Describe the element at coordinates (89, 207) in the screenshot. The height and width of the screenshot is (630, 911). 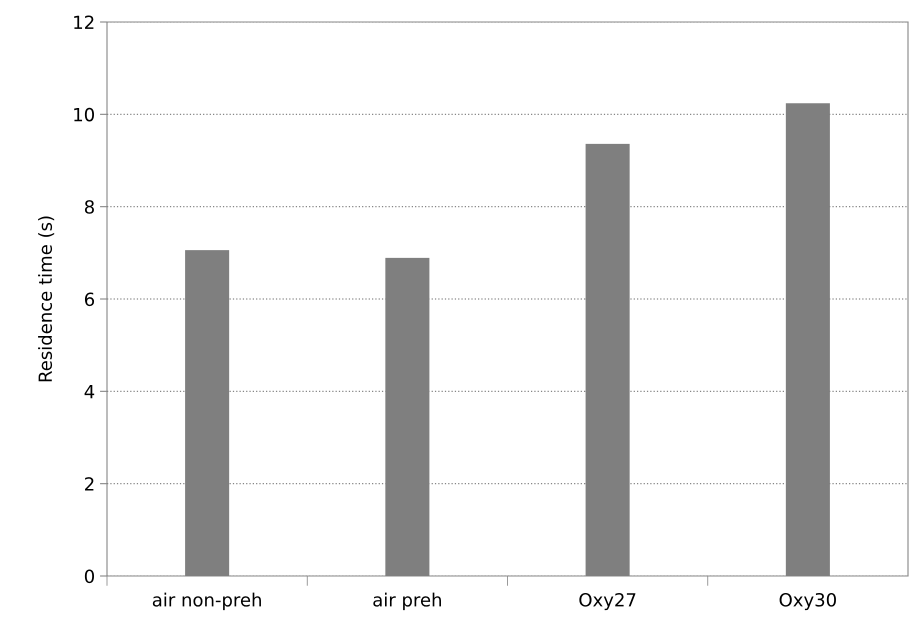
I see `y-tick-label: 8` at that location.